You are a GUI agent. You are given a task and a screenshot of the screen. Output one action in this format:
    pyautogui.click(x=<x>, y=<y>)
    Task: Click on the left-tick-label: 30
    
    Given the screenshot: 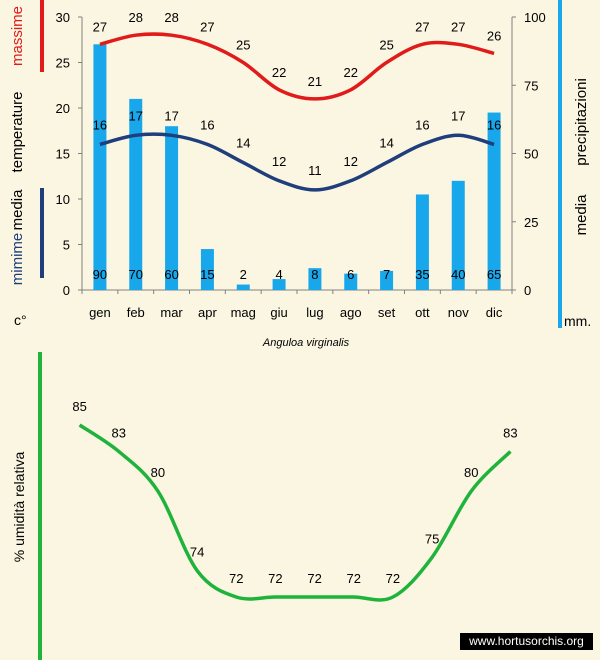 What is the action you would take?
    pyautogui.click(x=63, y=17)
    